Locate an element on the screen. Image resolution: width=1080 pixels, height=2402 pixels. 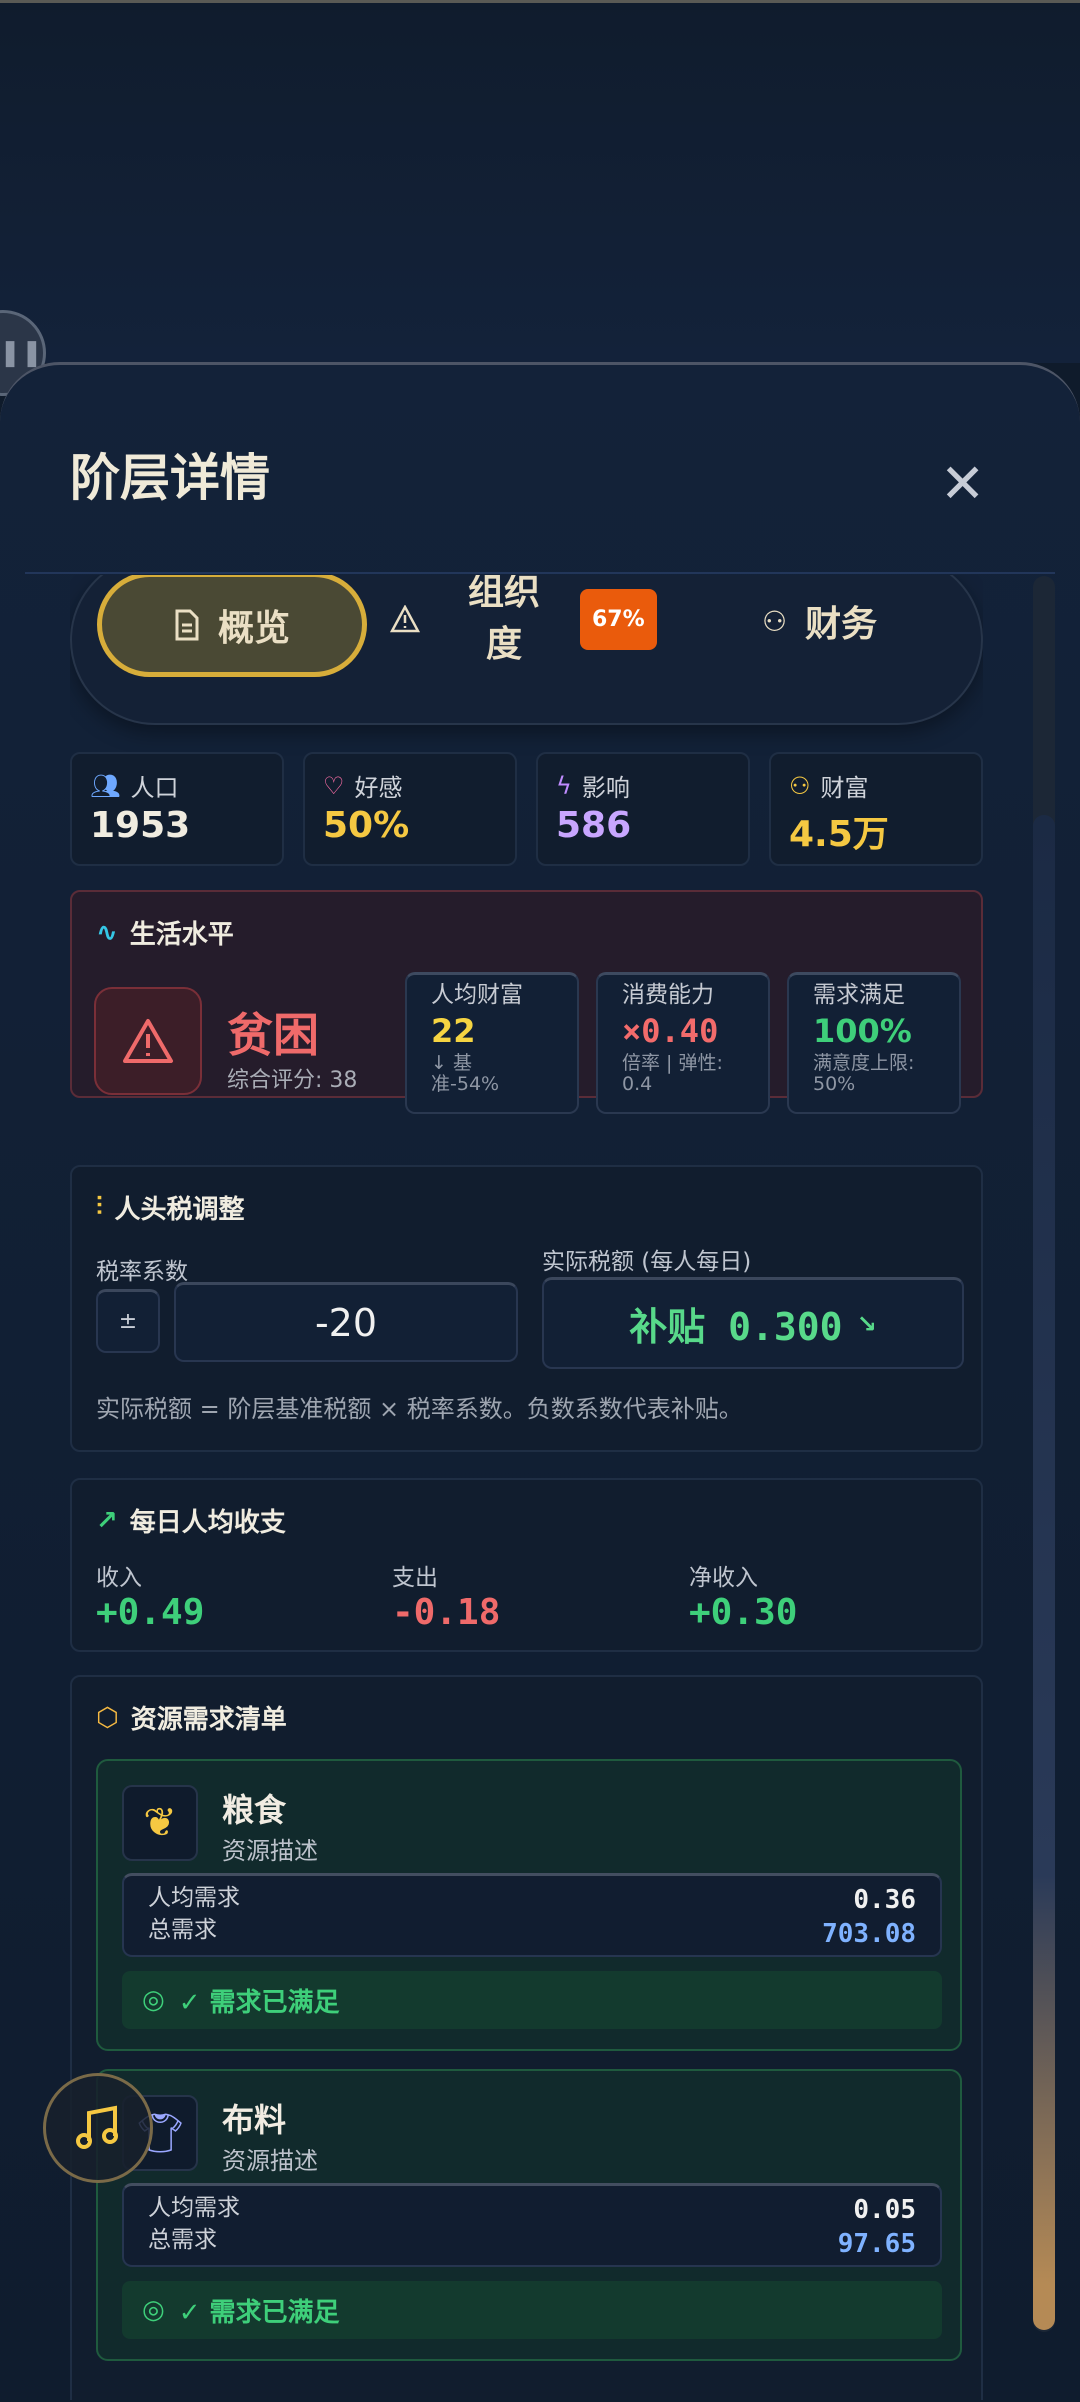
sign-toggle-button: ± is located at coordinates (128, 1321).